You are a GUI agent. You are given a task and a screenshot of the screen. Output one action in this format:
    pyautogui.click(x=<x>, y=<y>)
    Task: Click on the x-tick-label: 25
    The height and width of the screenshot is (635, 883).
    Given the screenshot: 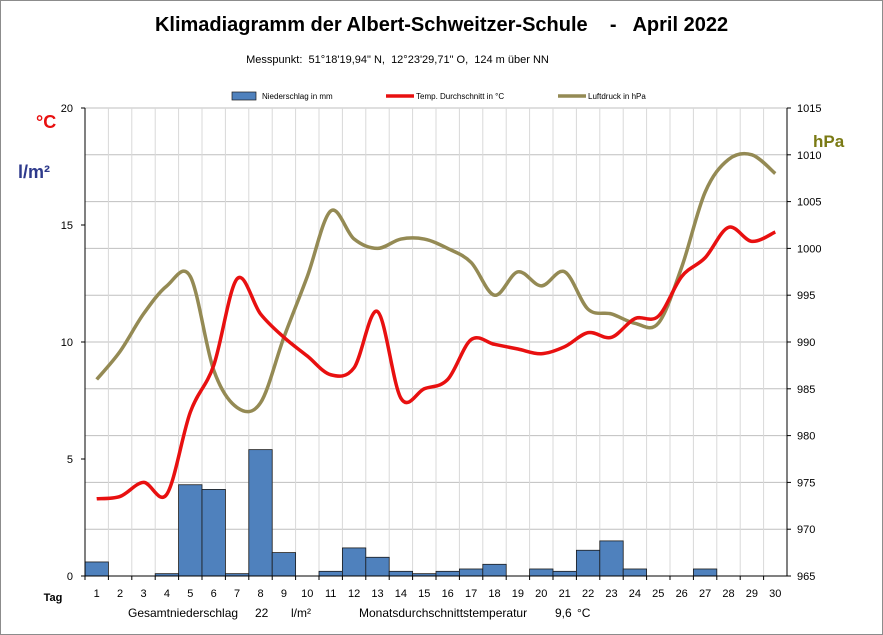 What is the action you would take?
    pyautogui.click(x=658, y=594)
    